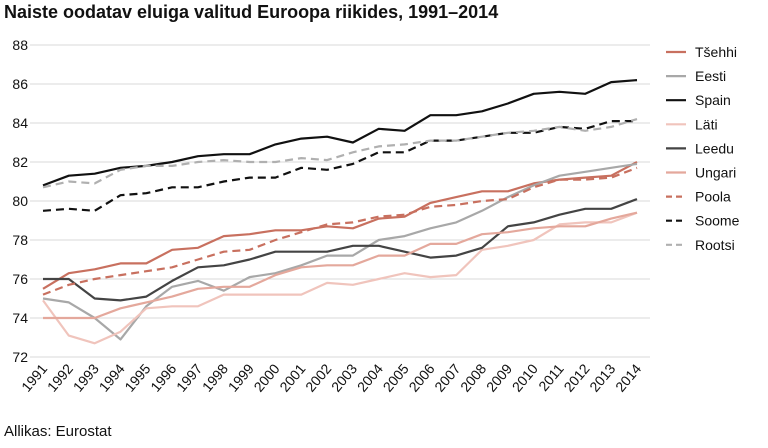 The height and width of the screenshot is (448, 768). I want to click on x-tick-label: 2011, so click(551, 377).